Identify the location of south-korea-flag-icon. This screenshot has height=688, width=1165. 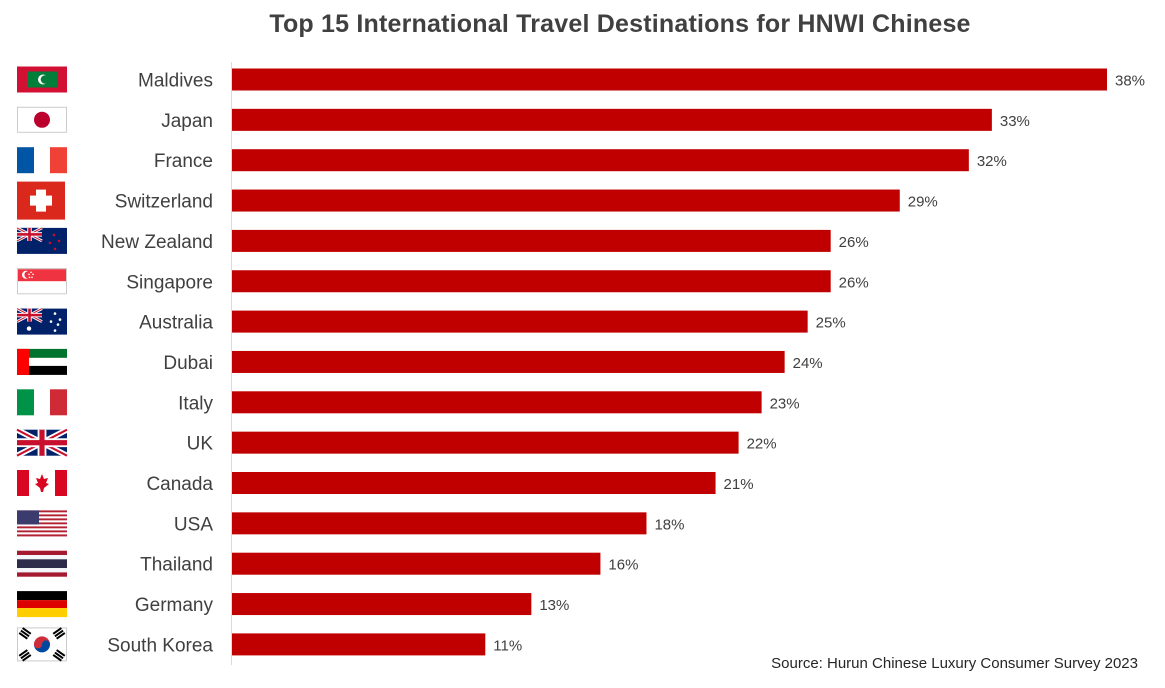
(42, 644).